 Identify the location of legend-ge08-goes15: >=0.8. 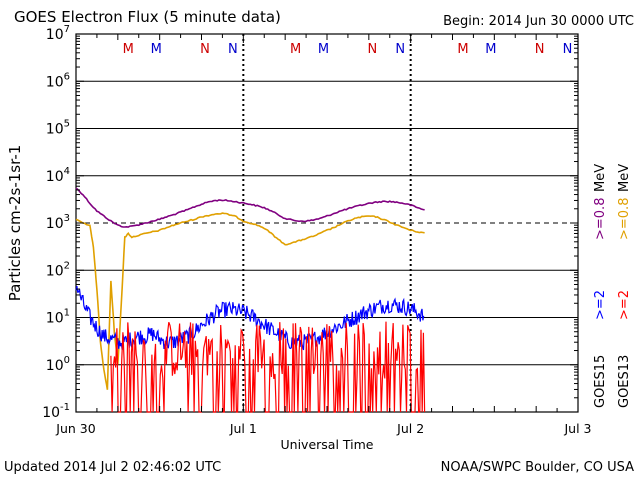
(600, 219).